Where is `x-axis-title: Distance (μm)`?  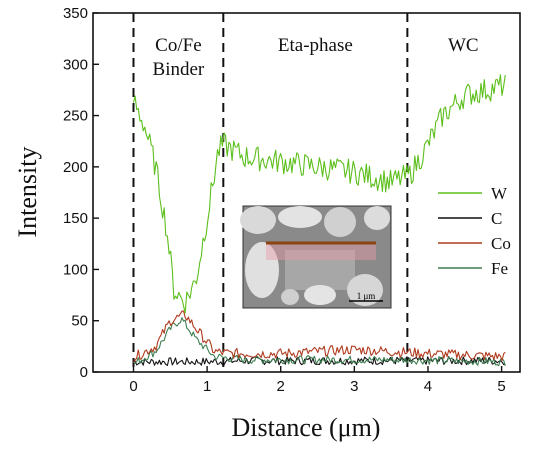 x-axis-title: Distance (μm) is located at coordinates (306, 427).